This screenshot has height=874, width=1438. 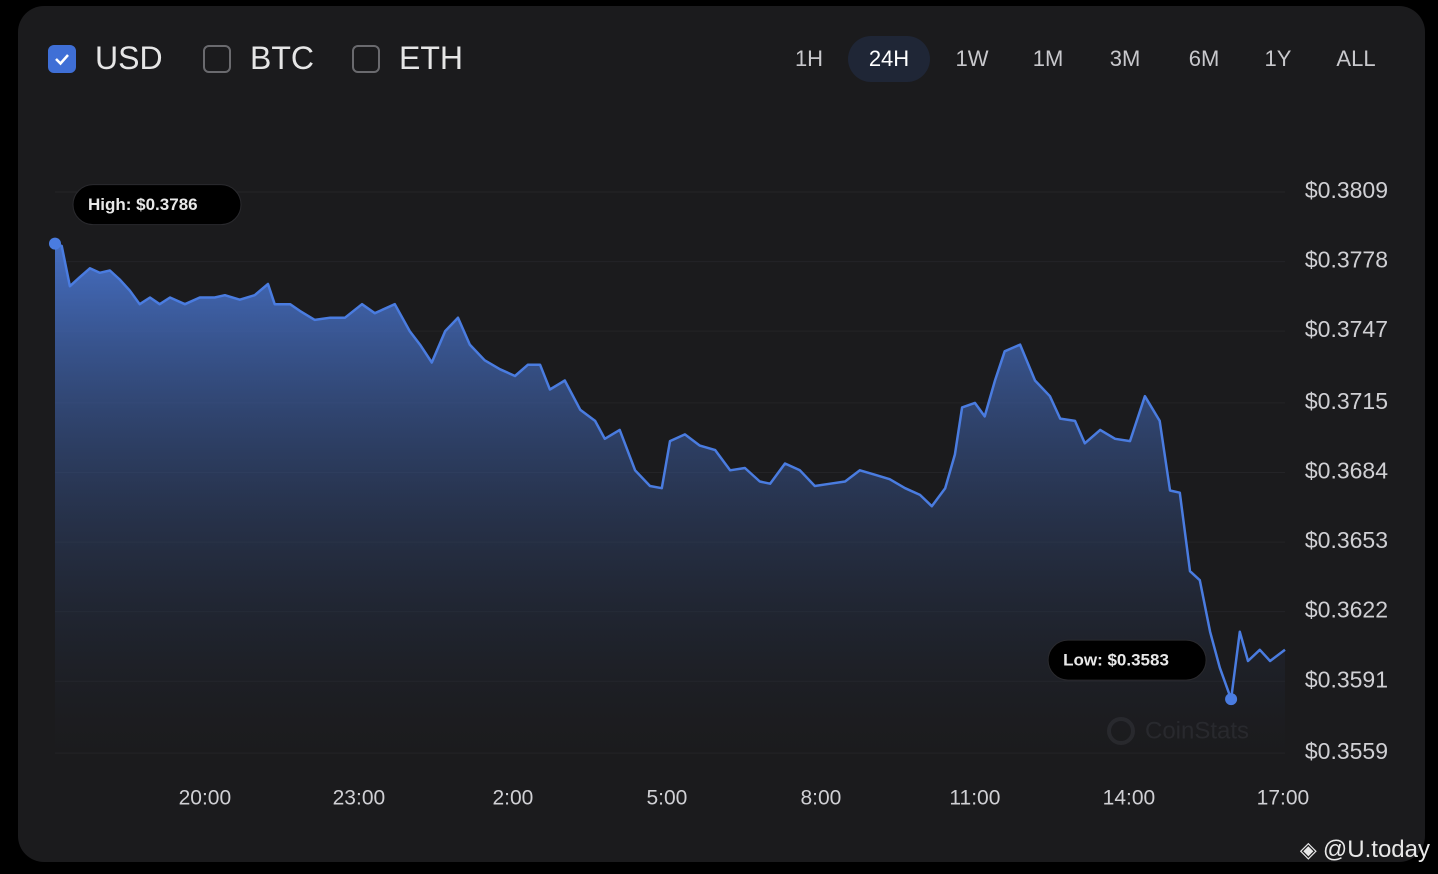 What do you see at coordinates (972, 58) in the screenshot?
I see `range-button: 1W` at bounding box center [972, 58].